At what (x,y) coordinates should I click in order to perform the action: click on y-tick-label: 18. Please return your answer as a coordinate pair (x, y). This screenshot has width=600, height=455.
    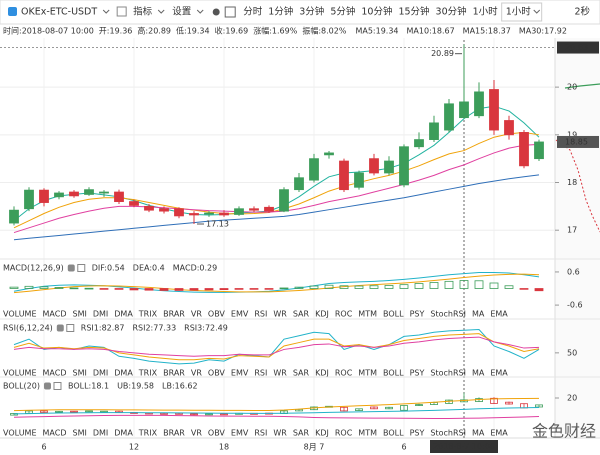
    Looking at the image, I should click on (572, 182).